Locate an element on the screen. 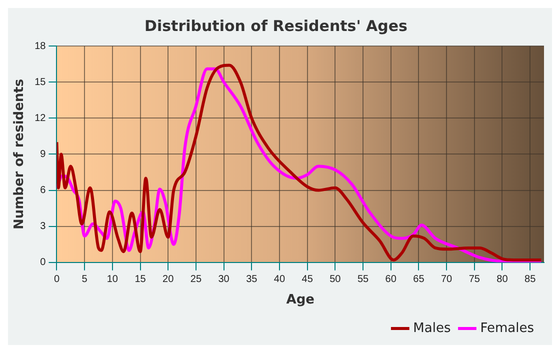 Image resolution: width=560 pixels, height=353 pixels. x-tick-label: 85 is located at coordinates (530, 280).